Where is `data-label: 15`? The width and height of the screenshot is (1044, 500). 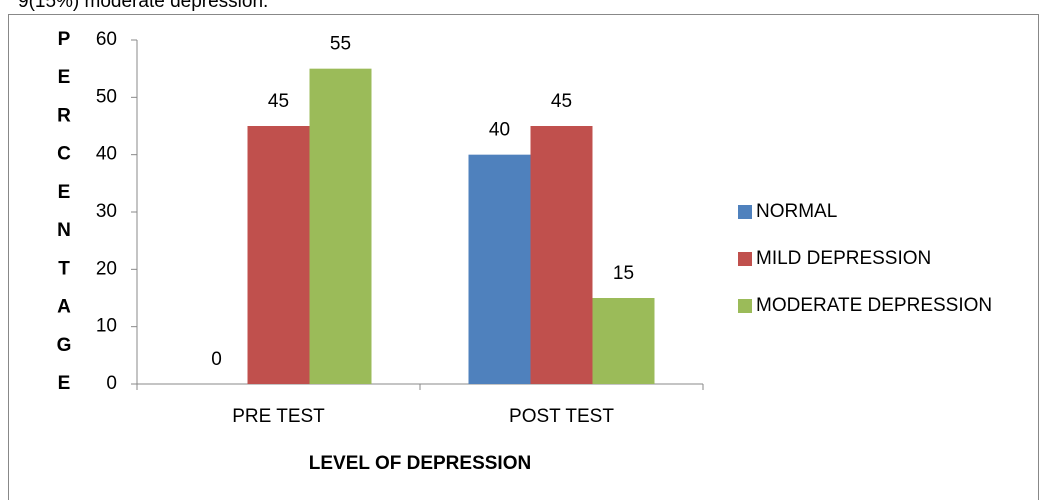
data-label: 15 is located at coordinates (623, 273).